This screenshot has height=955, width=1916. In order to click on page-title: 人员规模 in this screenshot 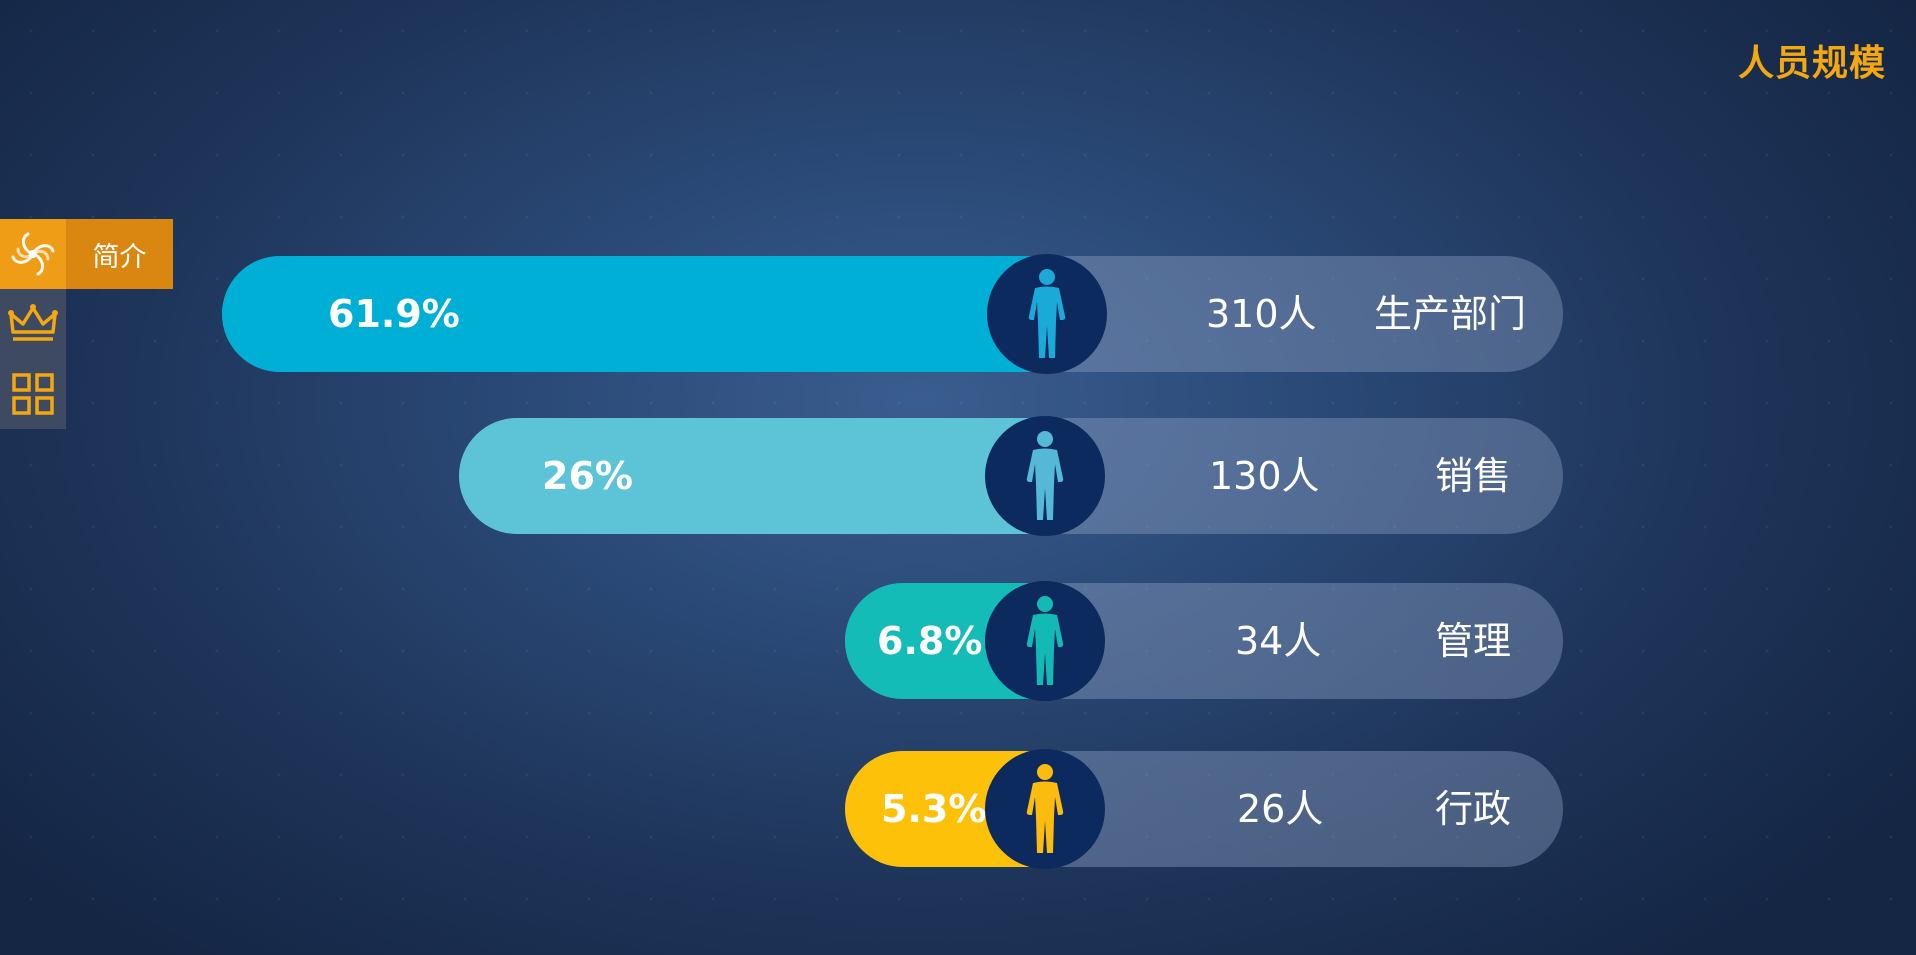, I will do `click(1811, 63)`.